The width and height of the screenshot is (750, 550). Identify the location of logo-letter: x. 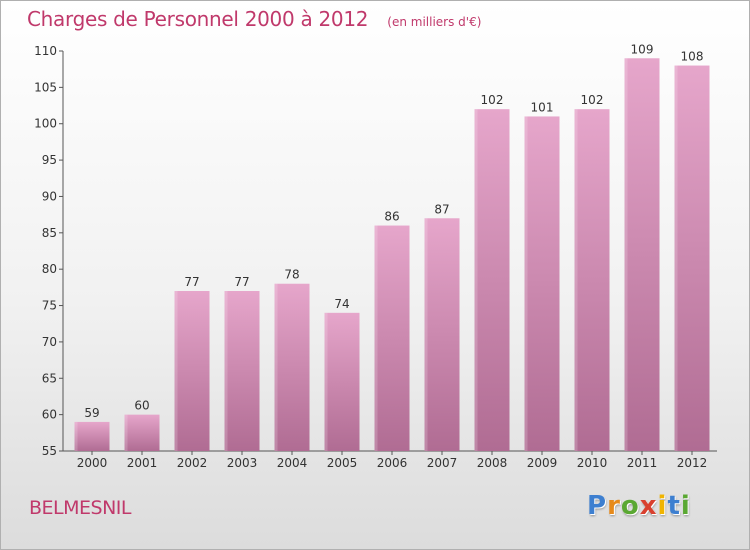
(648, 506).